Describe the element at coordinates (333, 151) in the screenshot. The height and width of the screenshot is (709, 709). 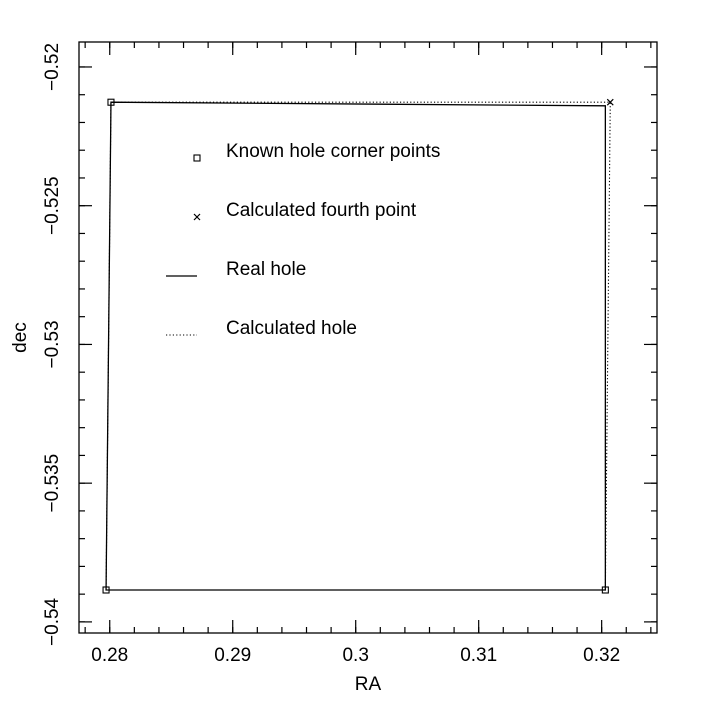
I see `legend-label: Known hole corner points` at that location.